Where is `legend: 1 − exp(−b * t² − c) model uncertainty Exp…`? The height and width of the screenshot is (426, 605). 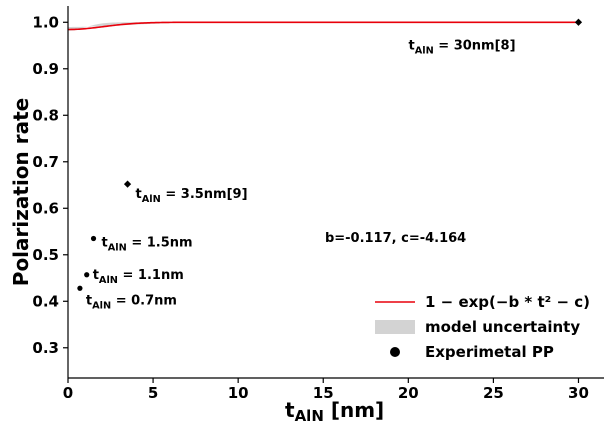
legend: 1 − exp(−b * t² − c) model uncertainty Exp… is located at coordinates (482, 327).